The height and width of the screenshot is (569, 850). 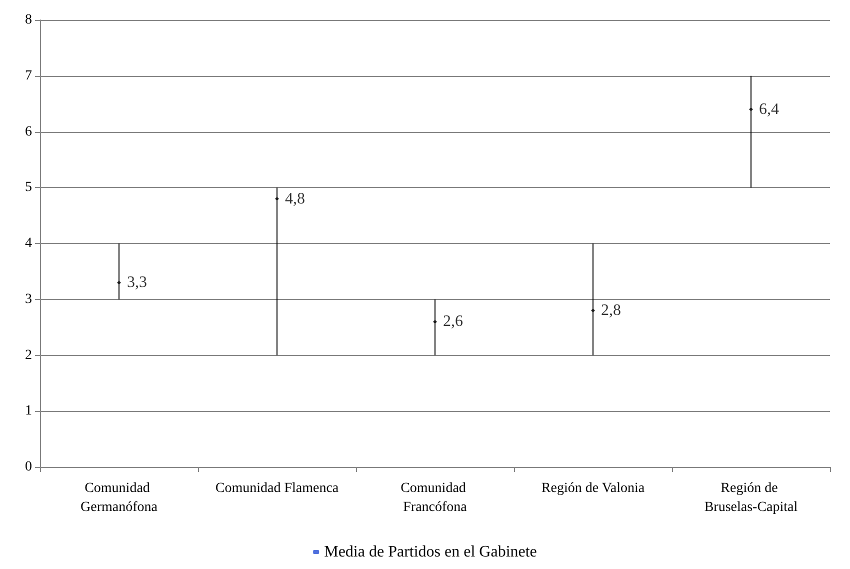 What do you see at coordinates (453, 321) in the screenshot?
I see `text: 2,6` at bounding box center [453, 321].